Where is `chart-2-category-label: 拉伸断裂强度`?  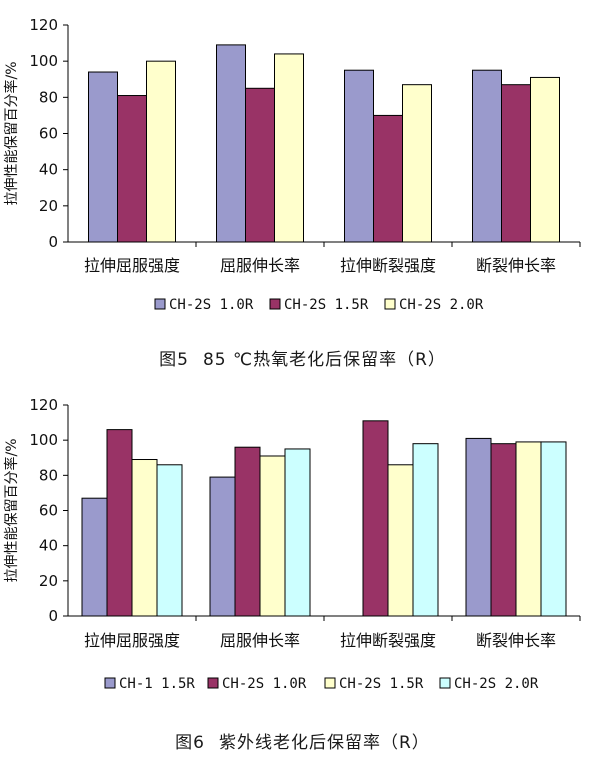 chart-2-category-label: 拉伸断裂强度 is located at coordinates (388, 640).